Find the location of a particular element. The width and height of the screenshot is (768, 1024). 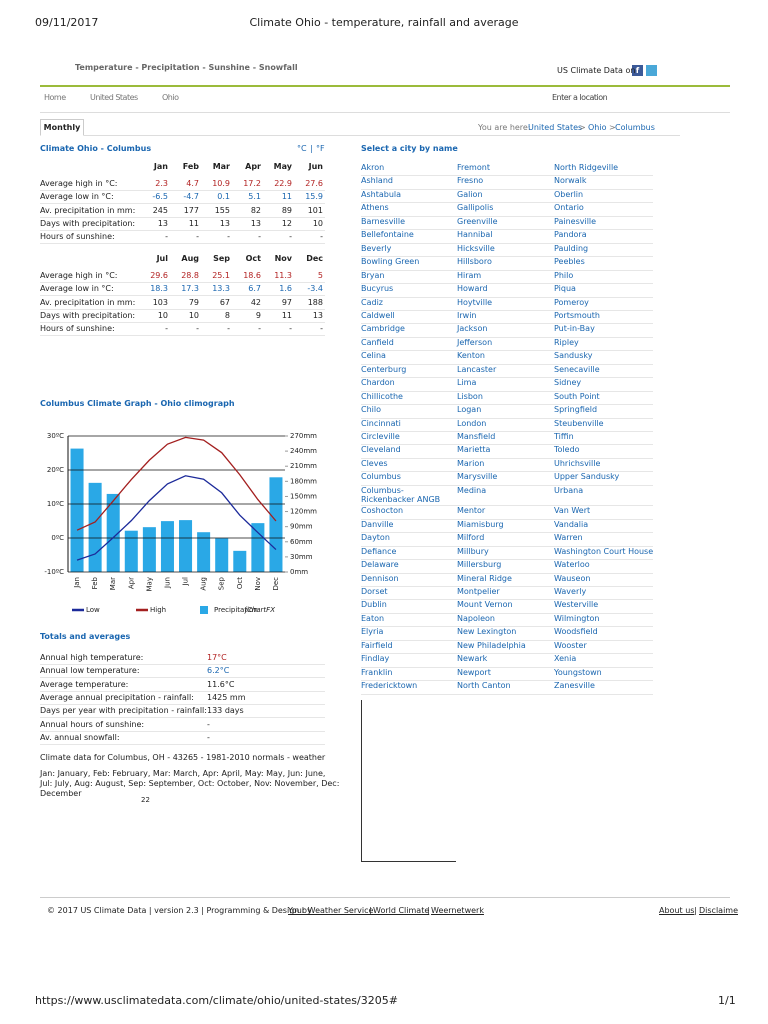

city-link: Painesville is located at coordinates (575, 221).